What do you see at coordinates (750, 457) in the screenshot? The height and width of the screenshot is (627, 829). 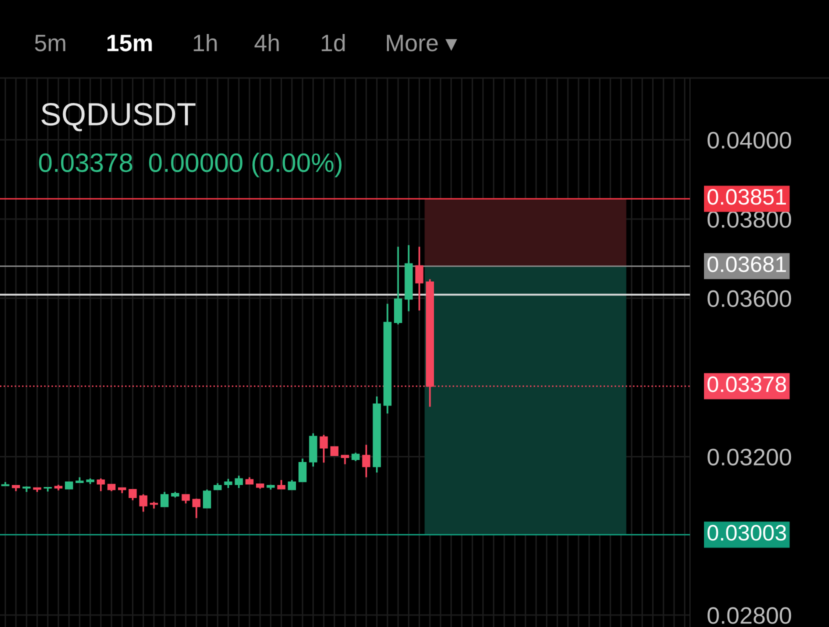 I see `y-tick-label: 0.03200` at bounding box center [750, 457].